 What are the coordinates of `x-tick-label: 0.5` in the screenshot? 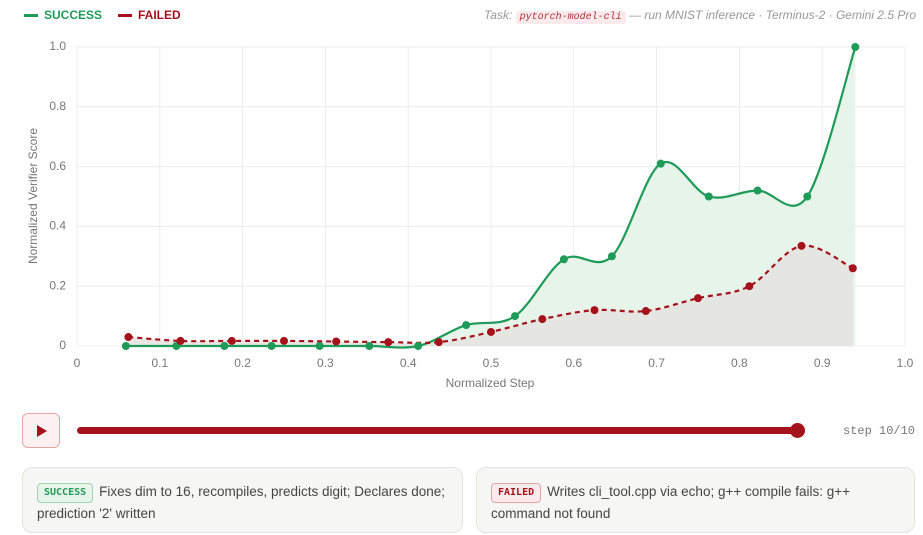 It's located at (491, 363).